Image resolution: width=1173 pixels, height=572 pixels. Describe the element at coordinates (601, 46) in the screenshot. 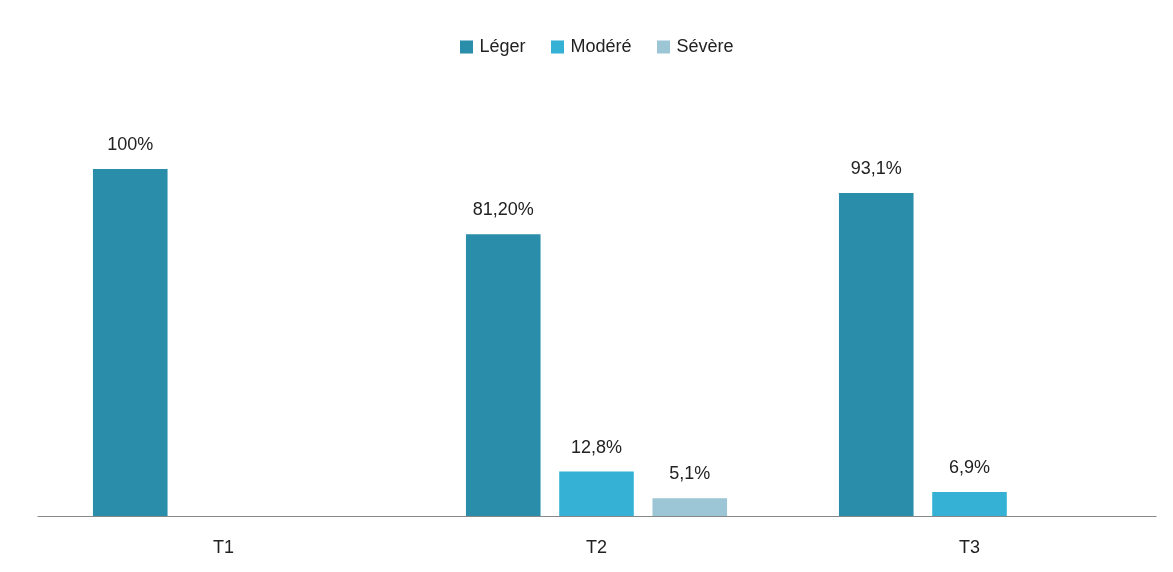

I see `legend-label: Modéré` at that location.